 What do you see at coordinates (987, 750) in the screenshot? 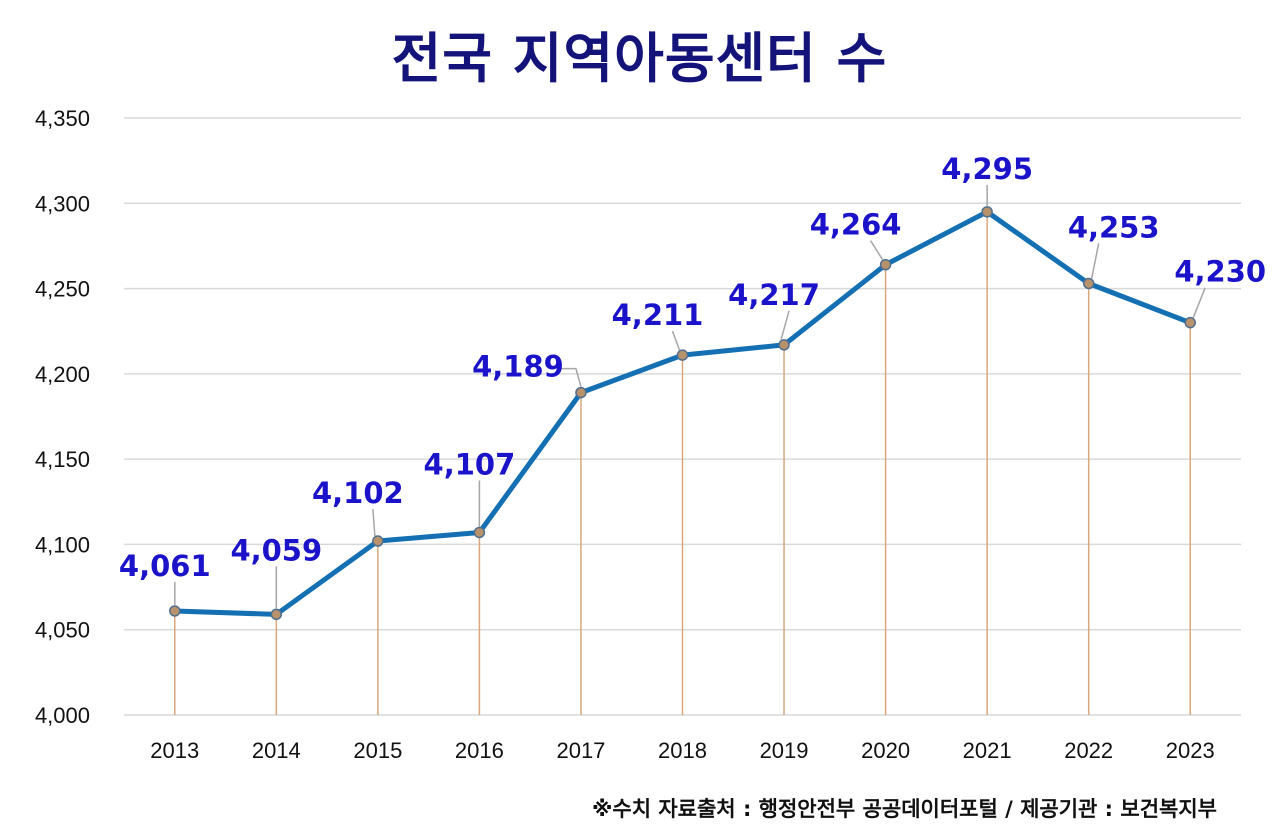
I see `x-tick-label: 2021` at bounding box center [987, 750].